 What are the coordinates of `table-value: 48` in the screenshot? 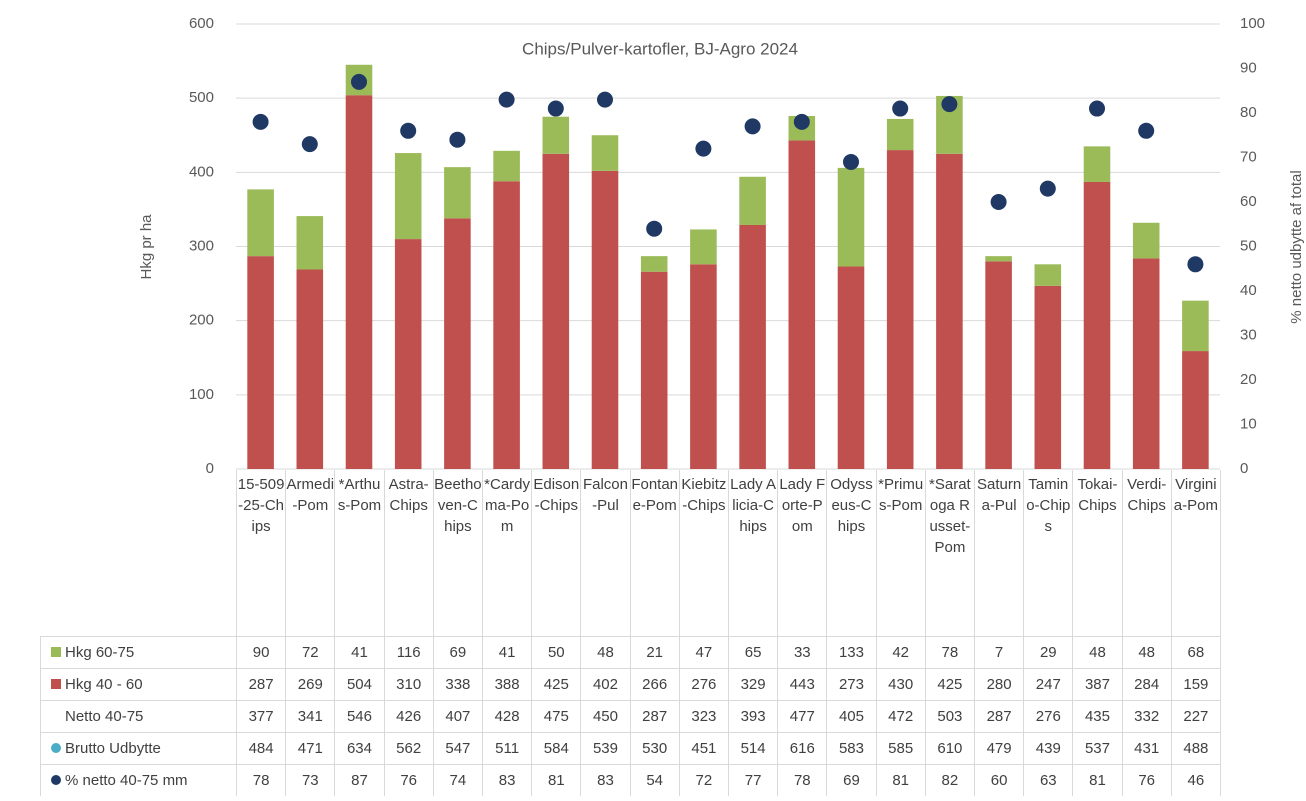 It's located at (1097, 652).